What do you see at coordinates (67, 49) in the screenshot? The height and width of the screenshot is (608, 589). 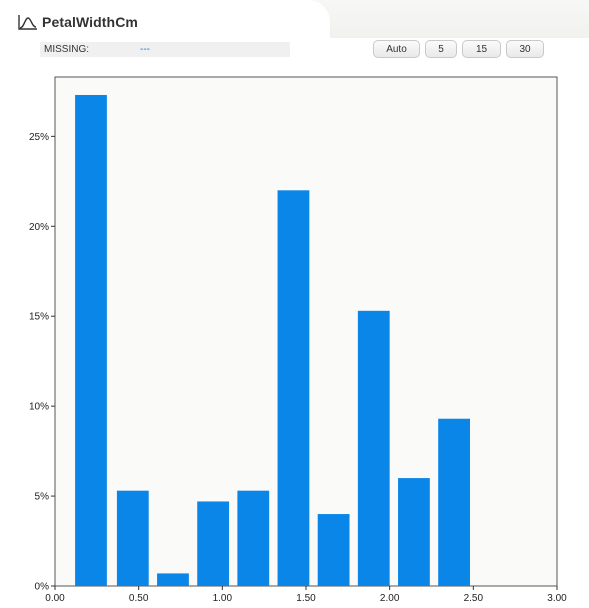 I see `missing-label: MISSING:` at bounding box center [67, 49].